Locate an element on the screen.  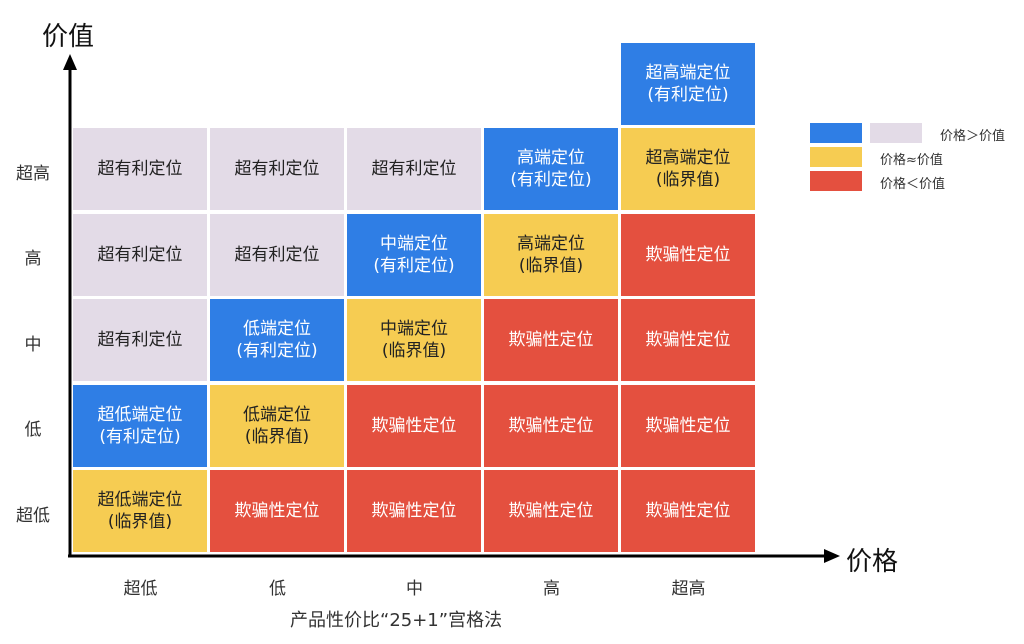
grid-cell: 低端定位 (有利定位) is located at coordinates (277, 340).